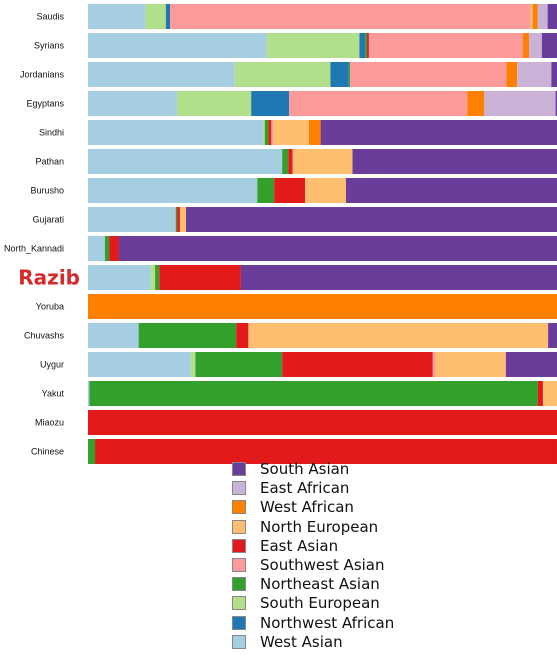 The height and width of the screenshot is (659, 557). What do you see at coordinates (52, 365) in the screenshot?
I see `category-label: Uygur` at bounding box center [52, 365].